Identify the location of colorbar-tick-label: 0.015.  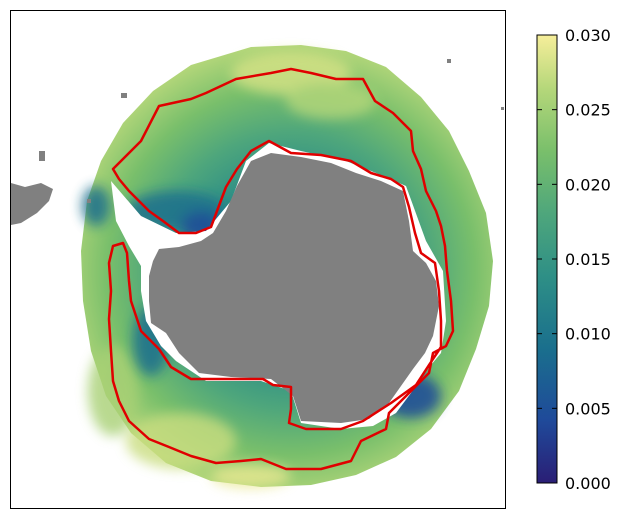
(588, 259).